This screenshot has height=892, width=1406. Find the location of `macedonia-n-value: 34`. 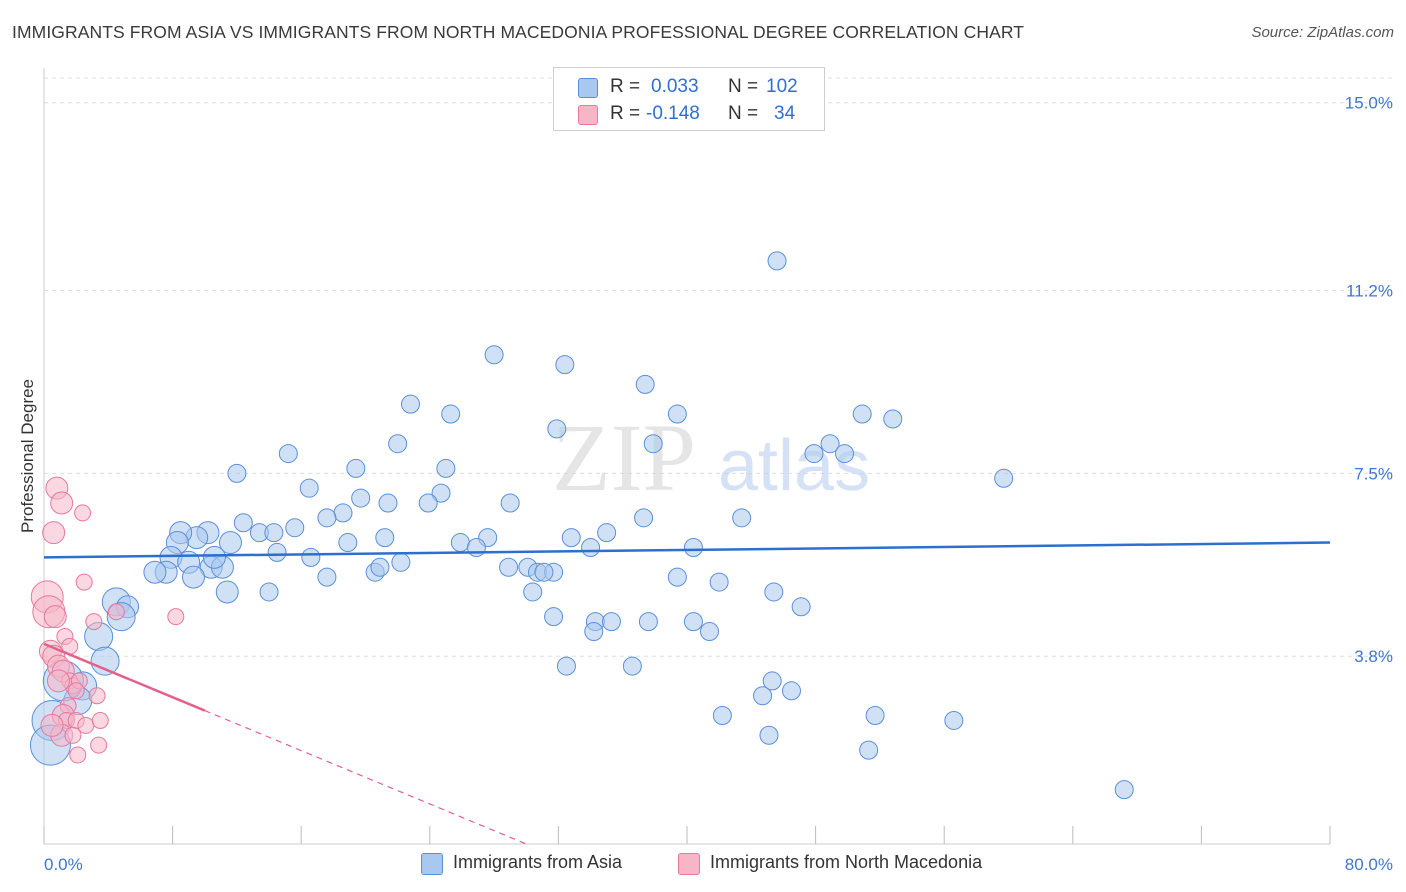

macedonia-n-value: 34 is located at coordinates (785, 113).